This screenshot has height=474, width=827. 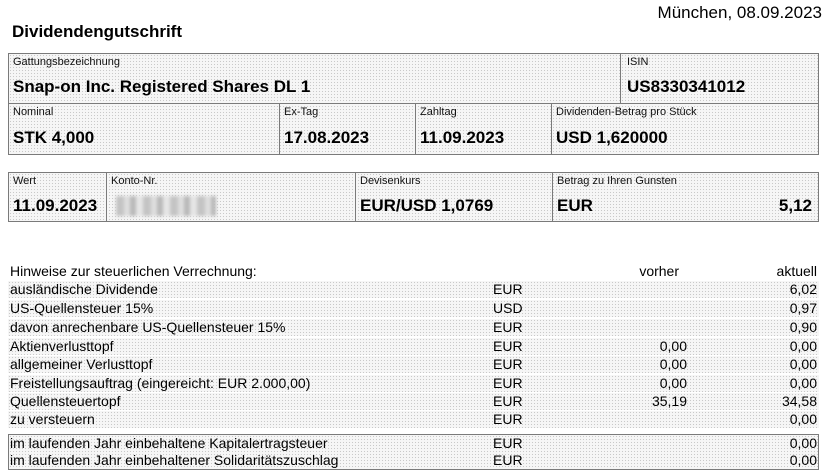 I want to click on wert-value: 11.09.2023, so click(x=55, y=205).